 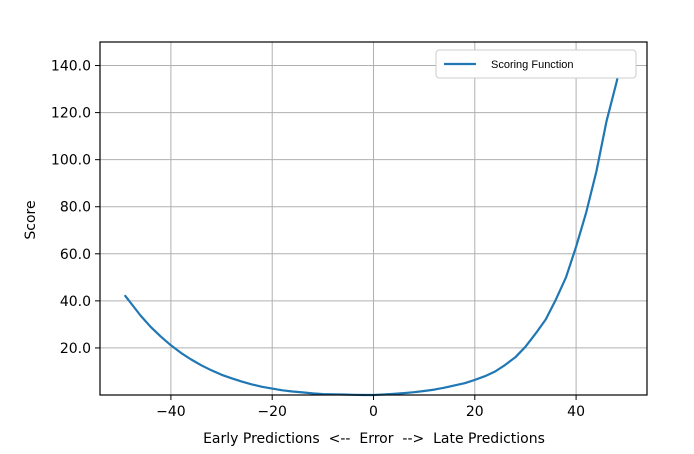 I want to click on y-tick-label: 140.0, so click(x=71, y=67).